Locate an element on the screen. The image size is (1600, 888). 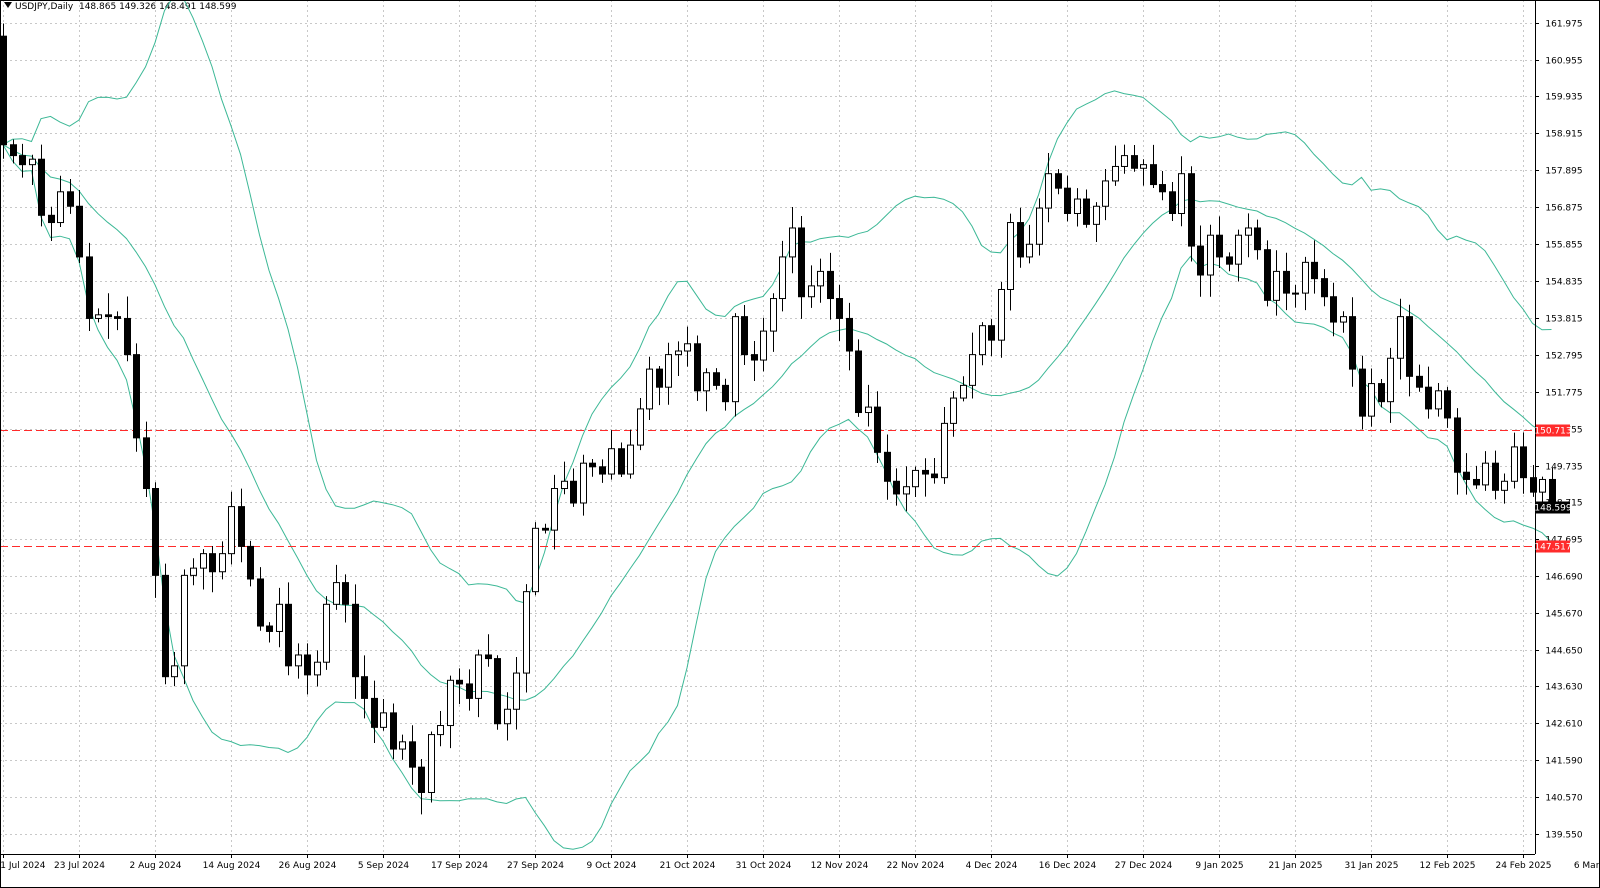
time-tick-label: 23 Jul 2024 is located at coordinates (79, 866).